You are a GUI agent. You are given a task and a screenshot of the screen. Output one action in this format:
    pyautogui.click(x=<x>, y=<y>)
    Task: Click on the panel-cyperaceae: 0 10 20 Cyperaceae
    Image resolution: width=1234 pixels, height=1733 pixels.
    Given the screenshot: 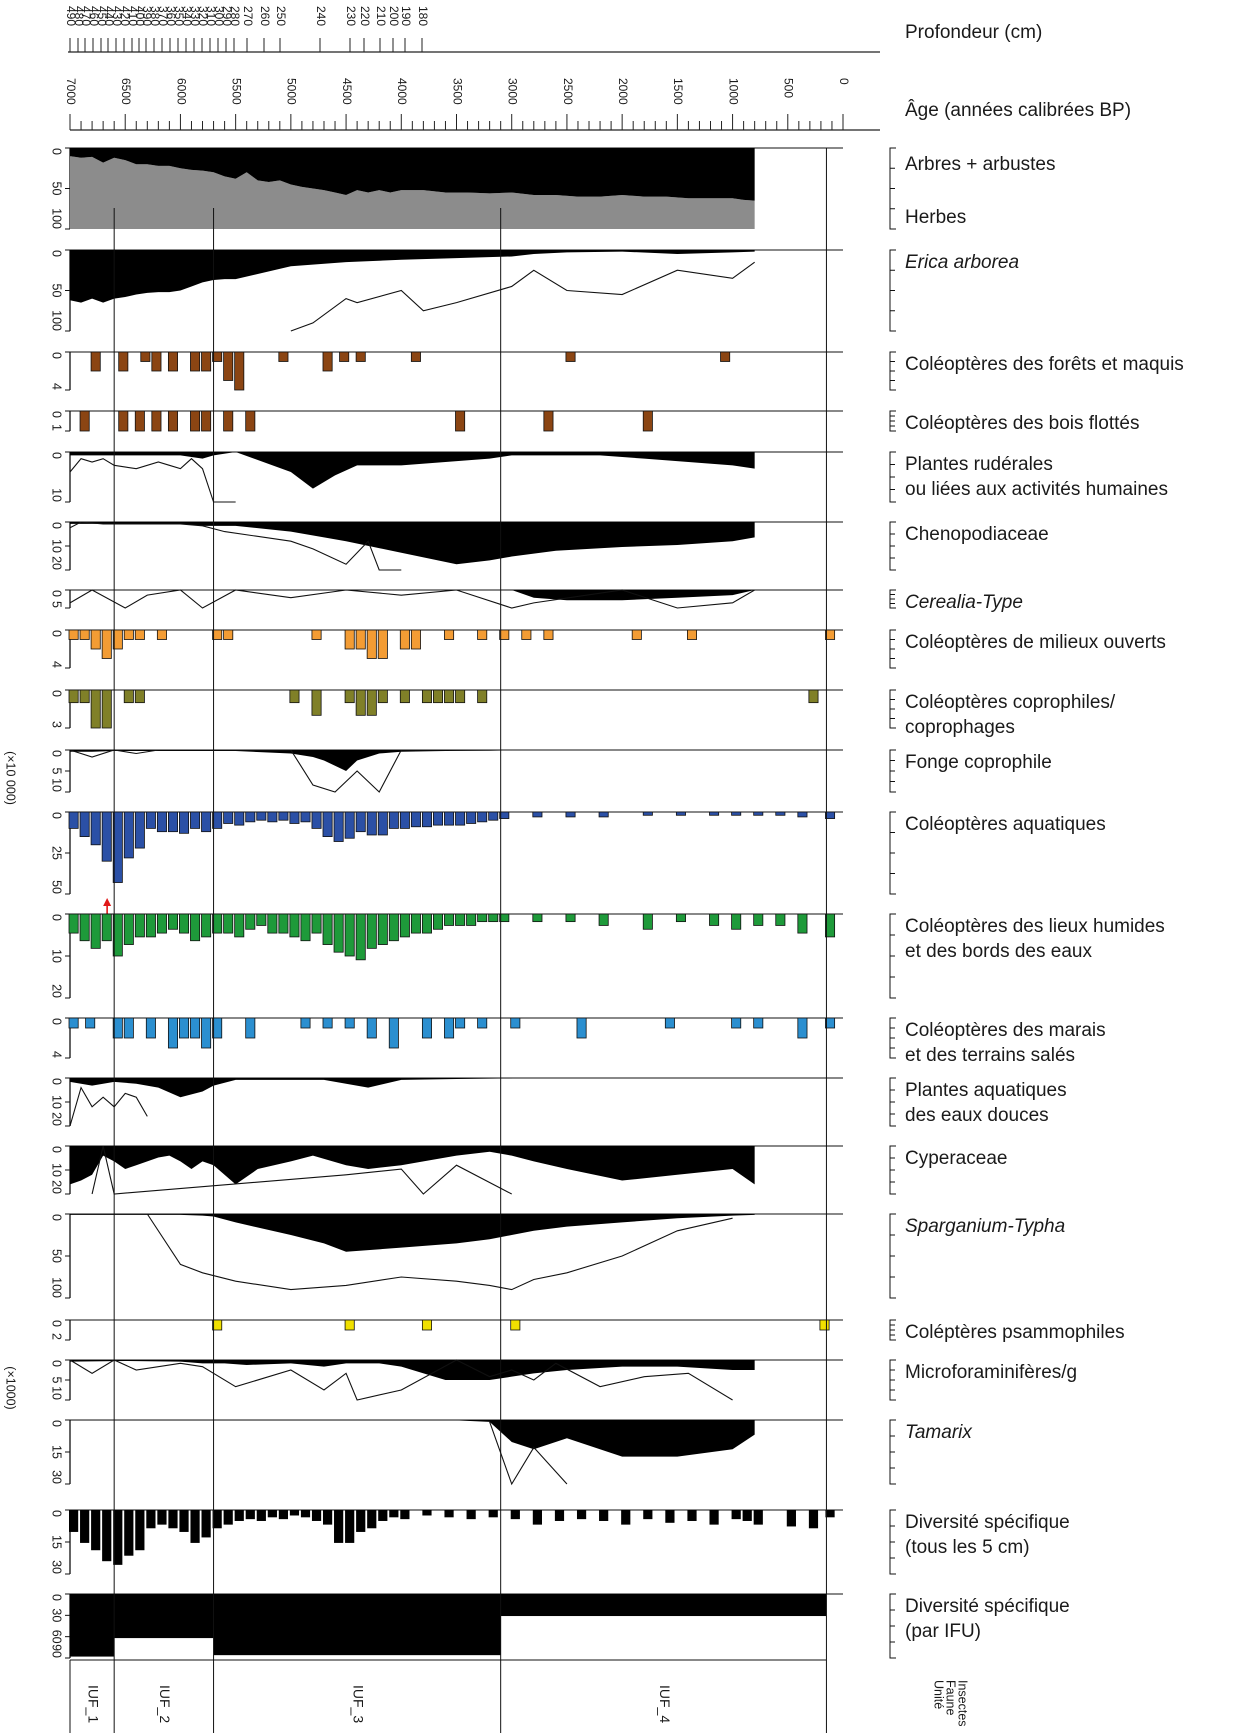 What is the action you would take?
    pyautogui.click(x=528, y=1170)
    